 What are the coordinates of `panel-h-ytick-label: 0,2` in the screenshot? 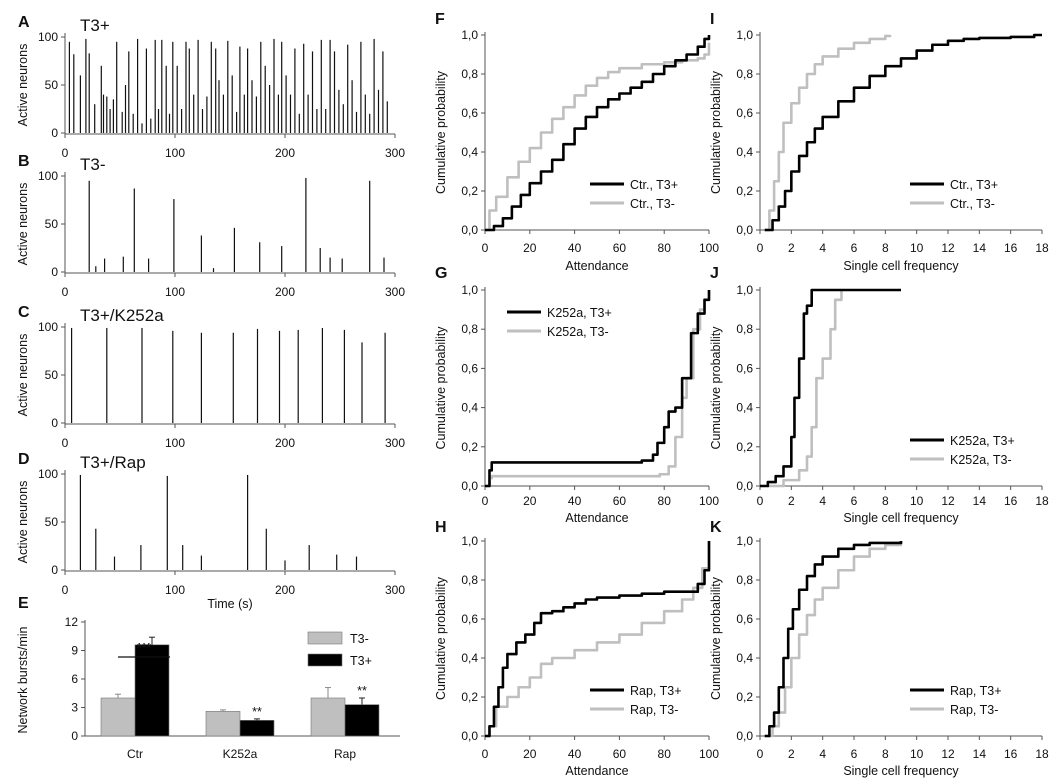 It's located at (469, 697).